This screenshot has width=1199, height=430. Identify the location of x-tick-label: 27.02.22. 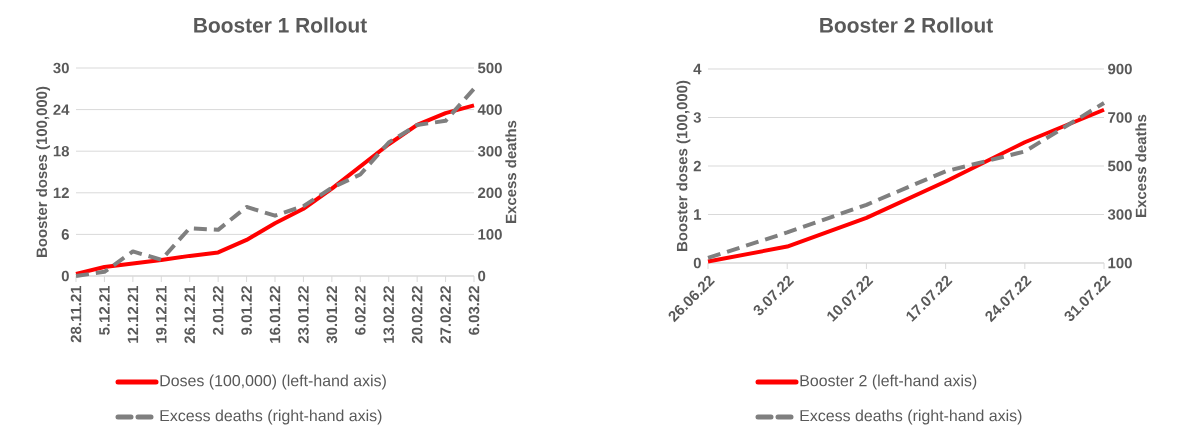
(445, 315).